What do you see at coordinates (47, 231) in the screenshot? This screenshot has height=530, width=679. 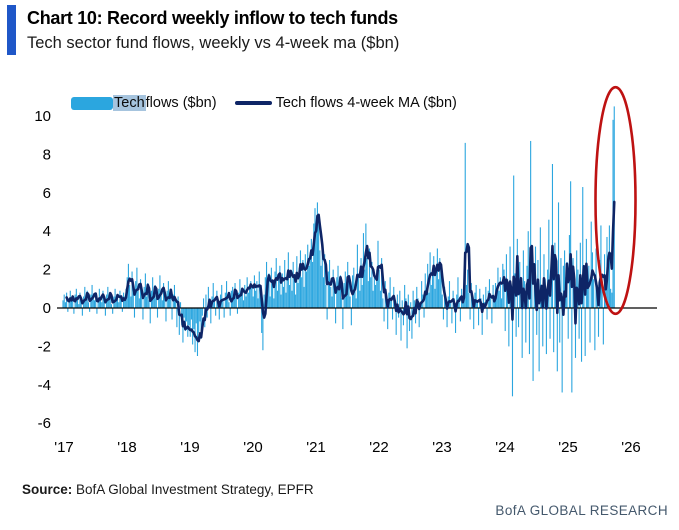 I see `svg-text: 4` at bounding box center [47, 231].